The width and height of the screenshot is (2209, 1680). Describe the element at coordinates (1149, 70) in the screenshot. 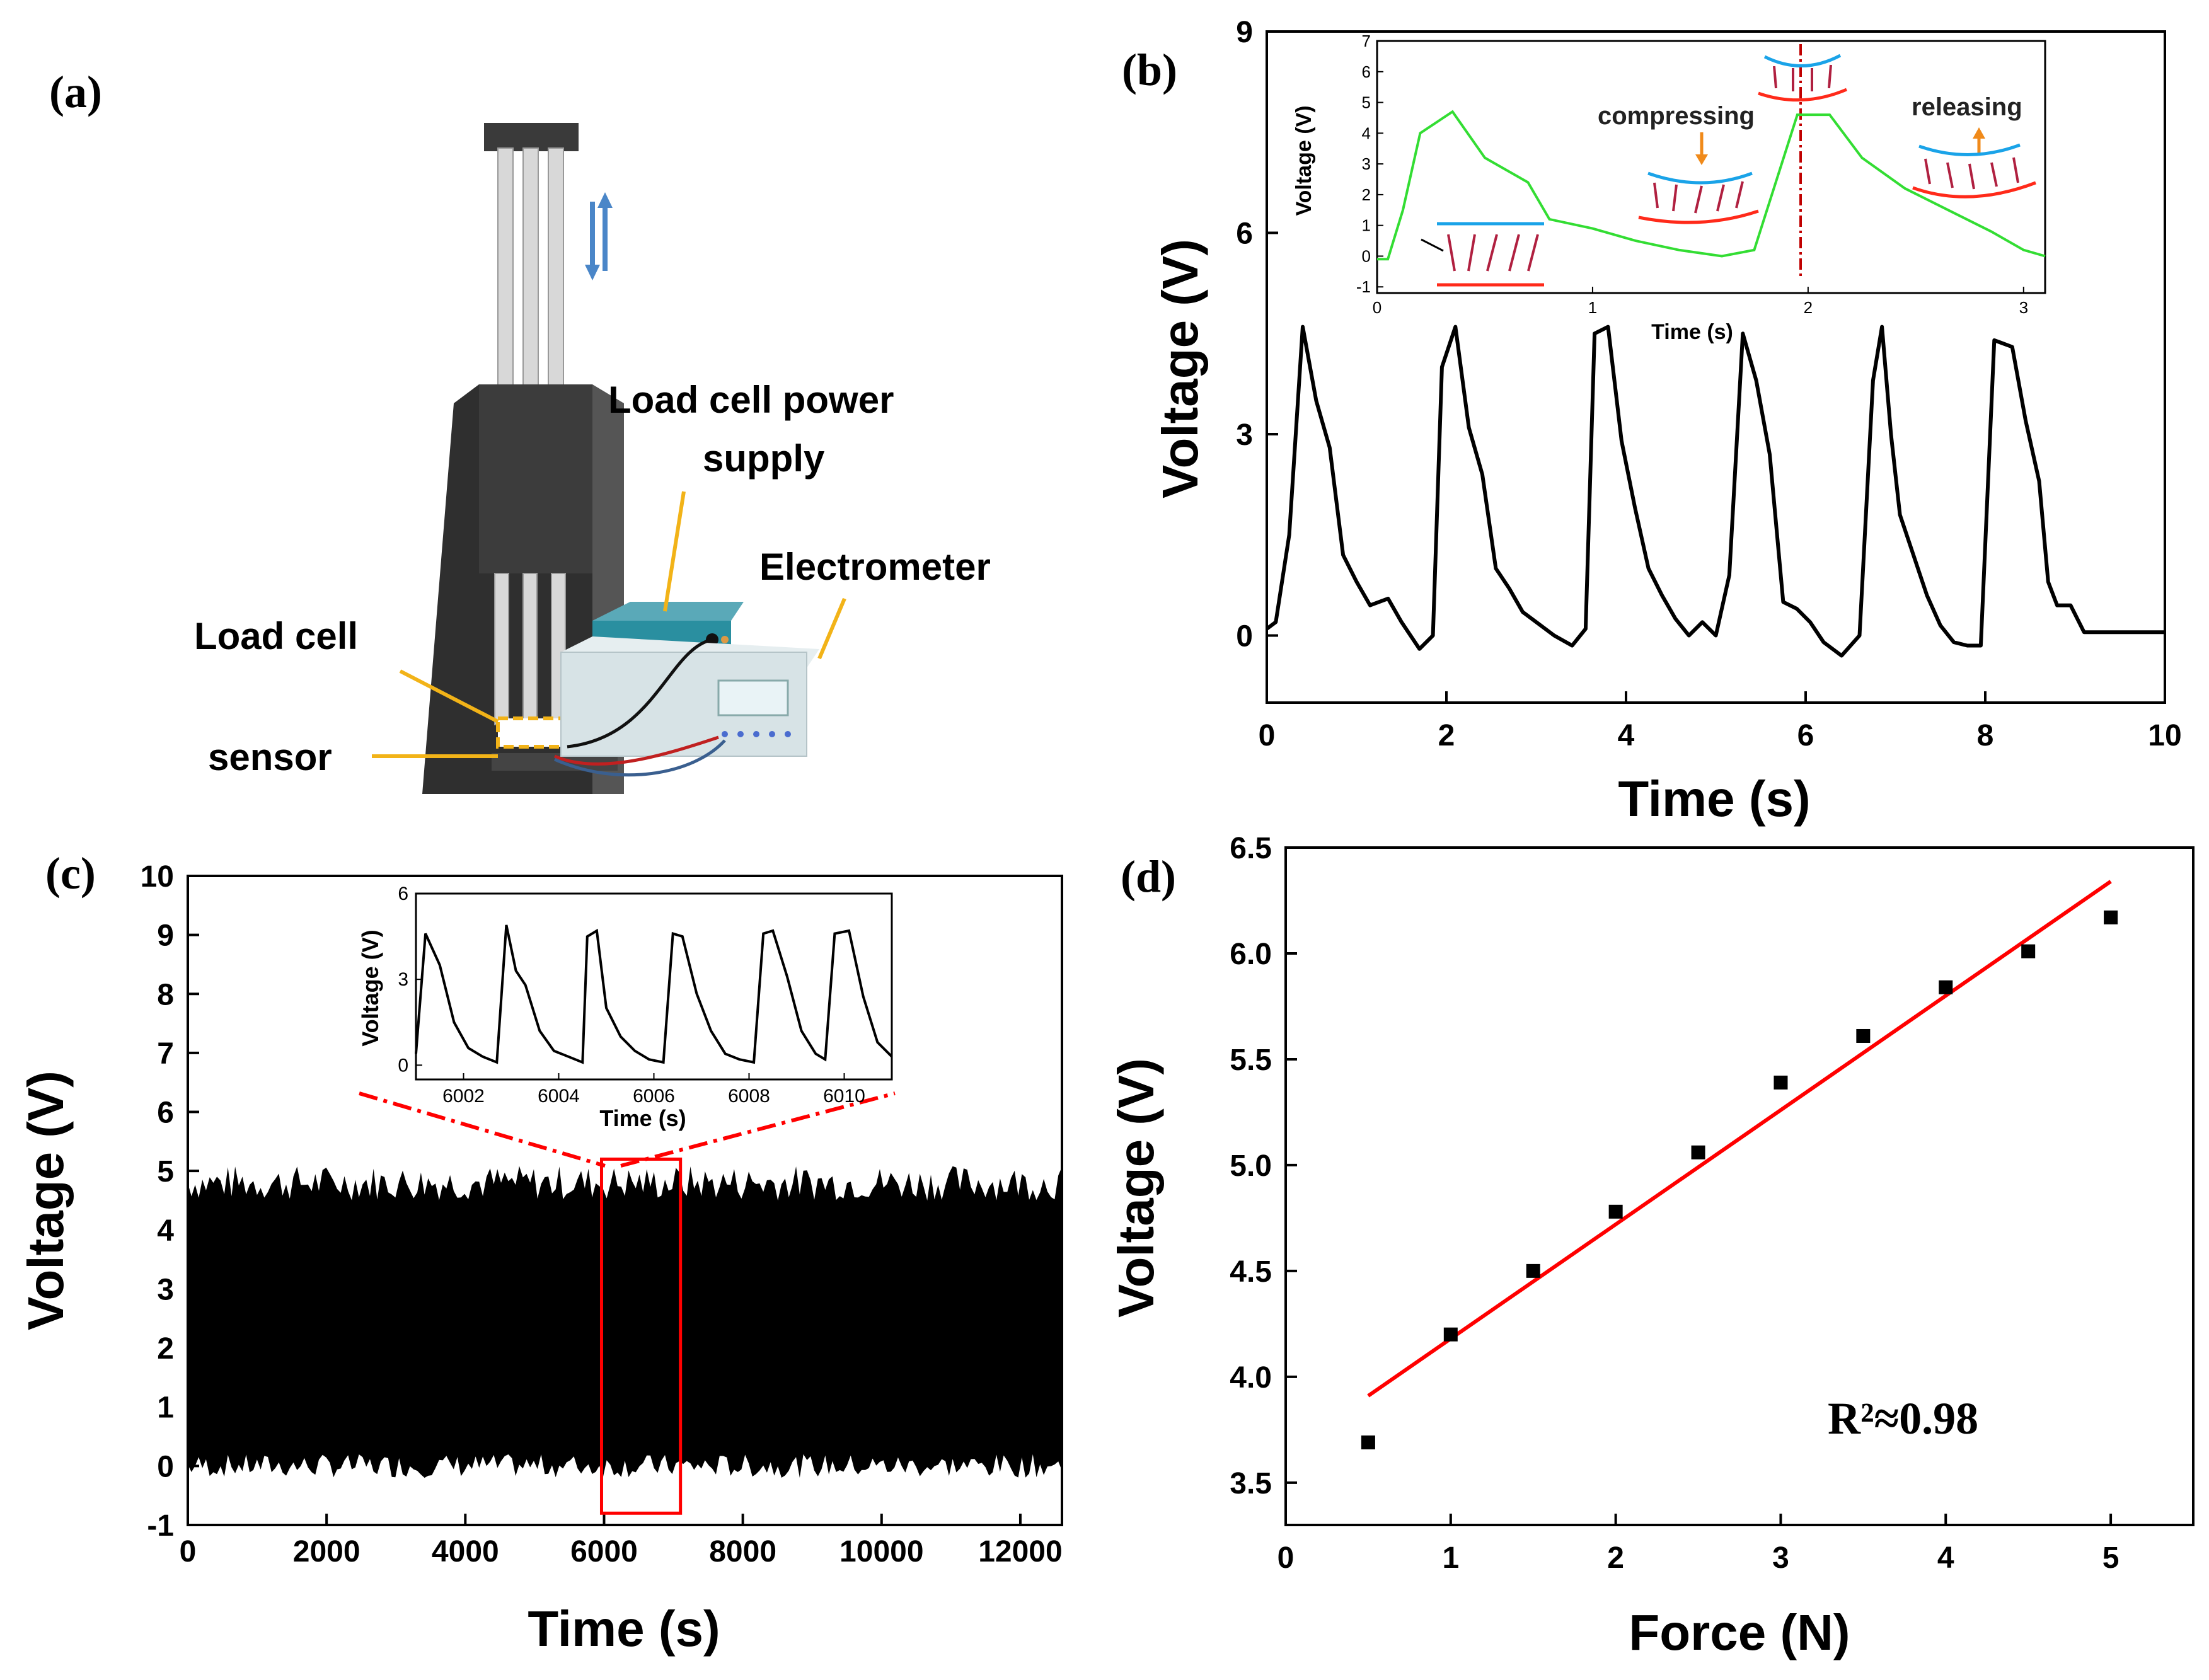

I see `panel-label-b: (b)` at that location.